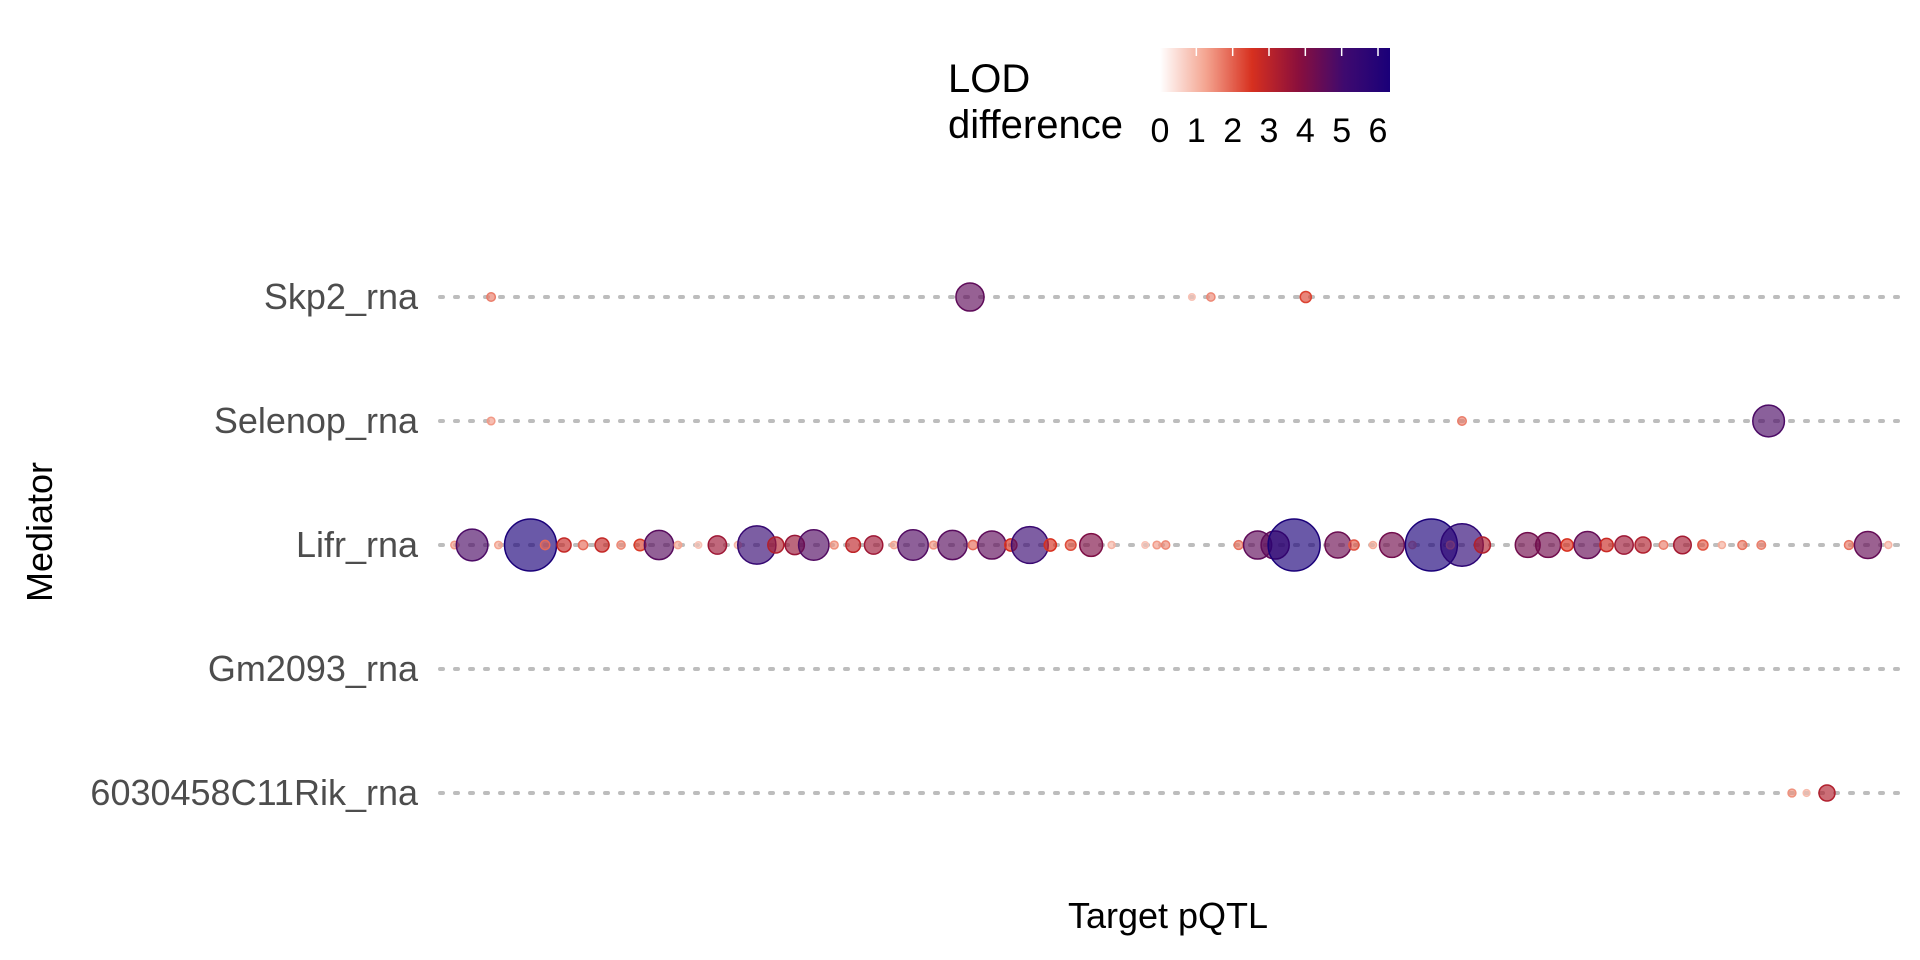 The width and height of the screenshot is (1920, 960). Describe the element at coordinates (357, 544) in the screenshot. I see `y-tick-label: Lifr_rna` at that location.